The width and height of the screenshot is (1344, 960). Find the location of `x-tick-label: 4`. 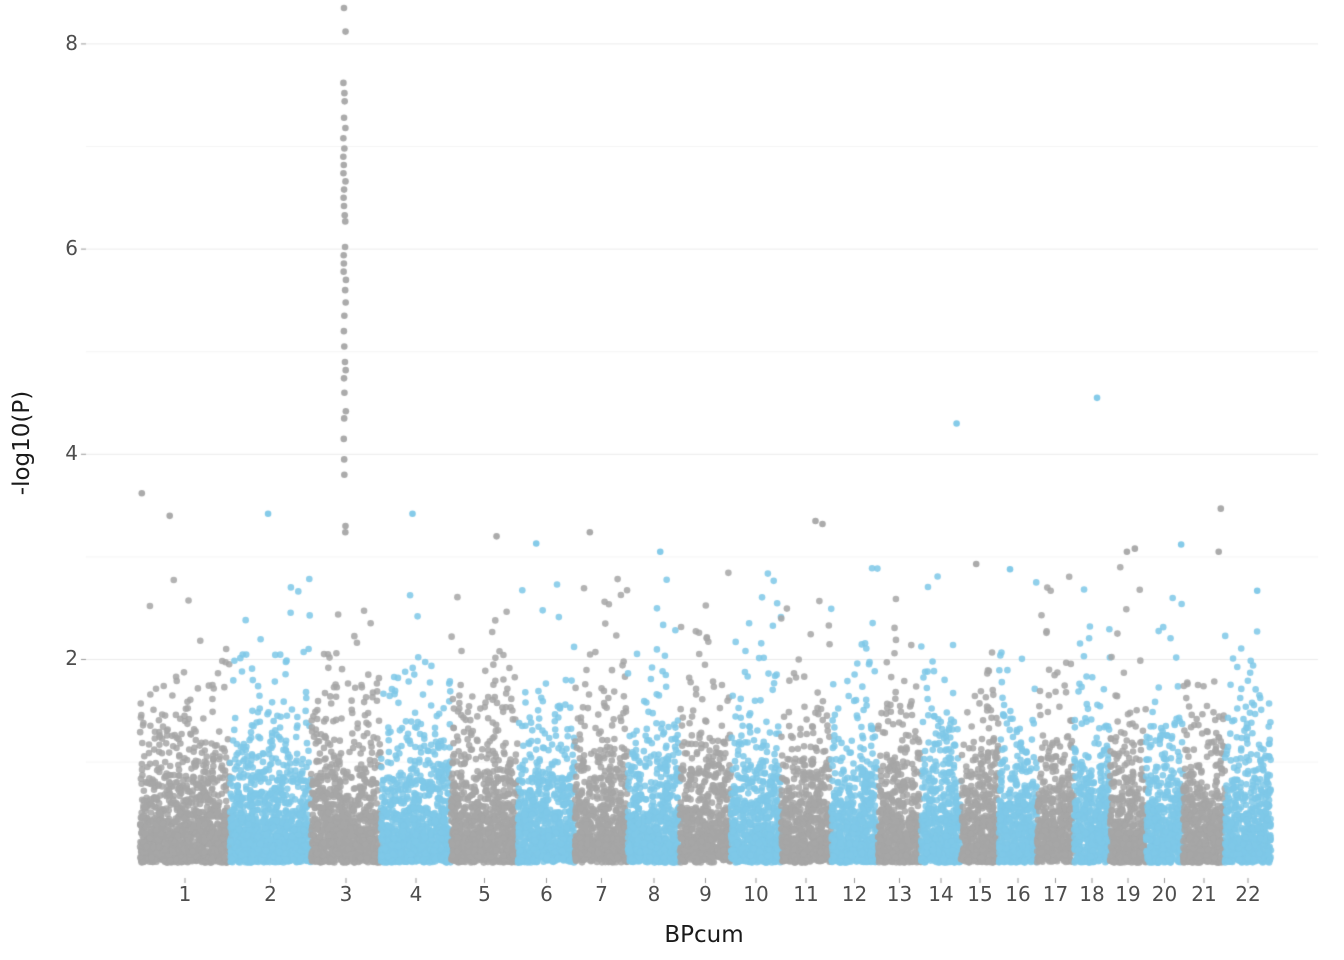

x-tick-label: 4 is located at coordinates (416, 894).